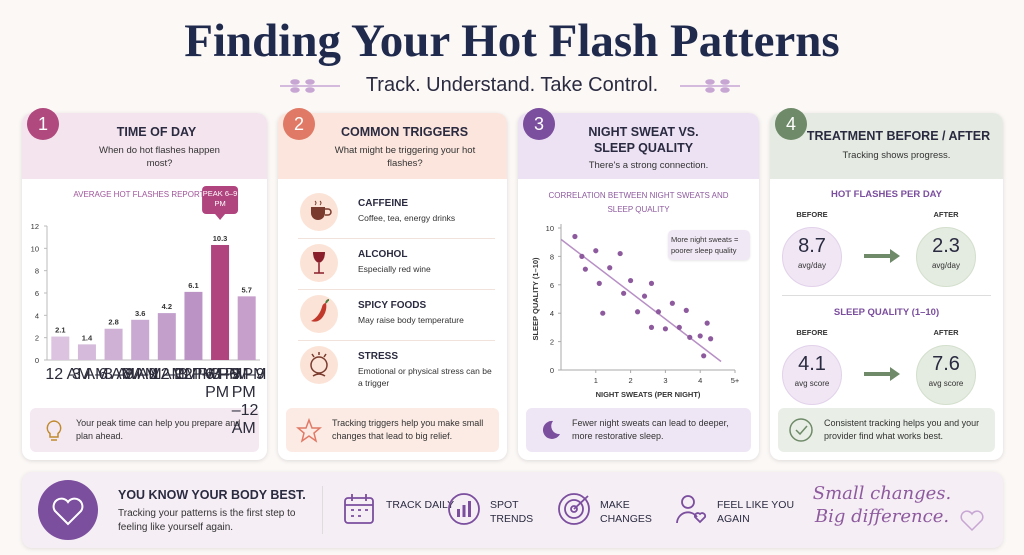 The image size is (1024, 555). Describe the element at coordinates (222, 374) in the screenshot. I see `x-tick-label: 3 PM –6 PM` at that location.